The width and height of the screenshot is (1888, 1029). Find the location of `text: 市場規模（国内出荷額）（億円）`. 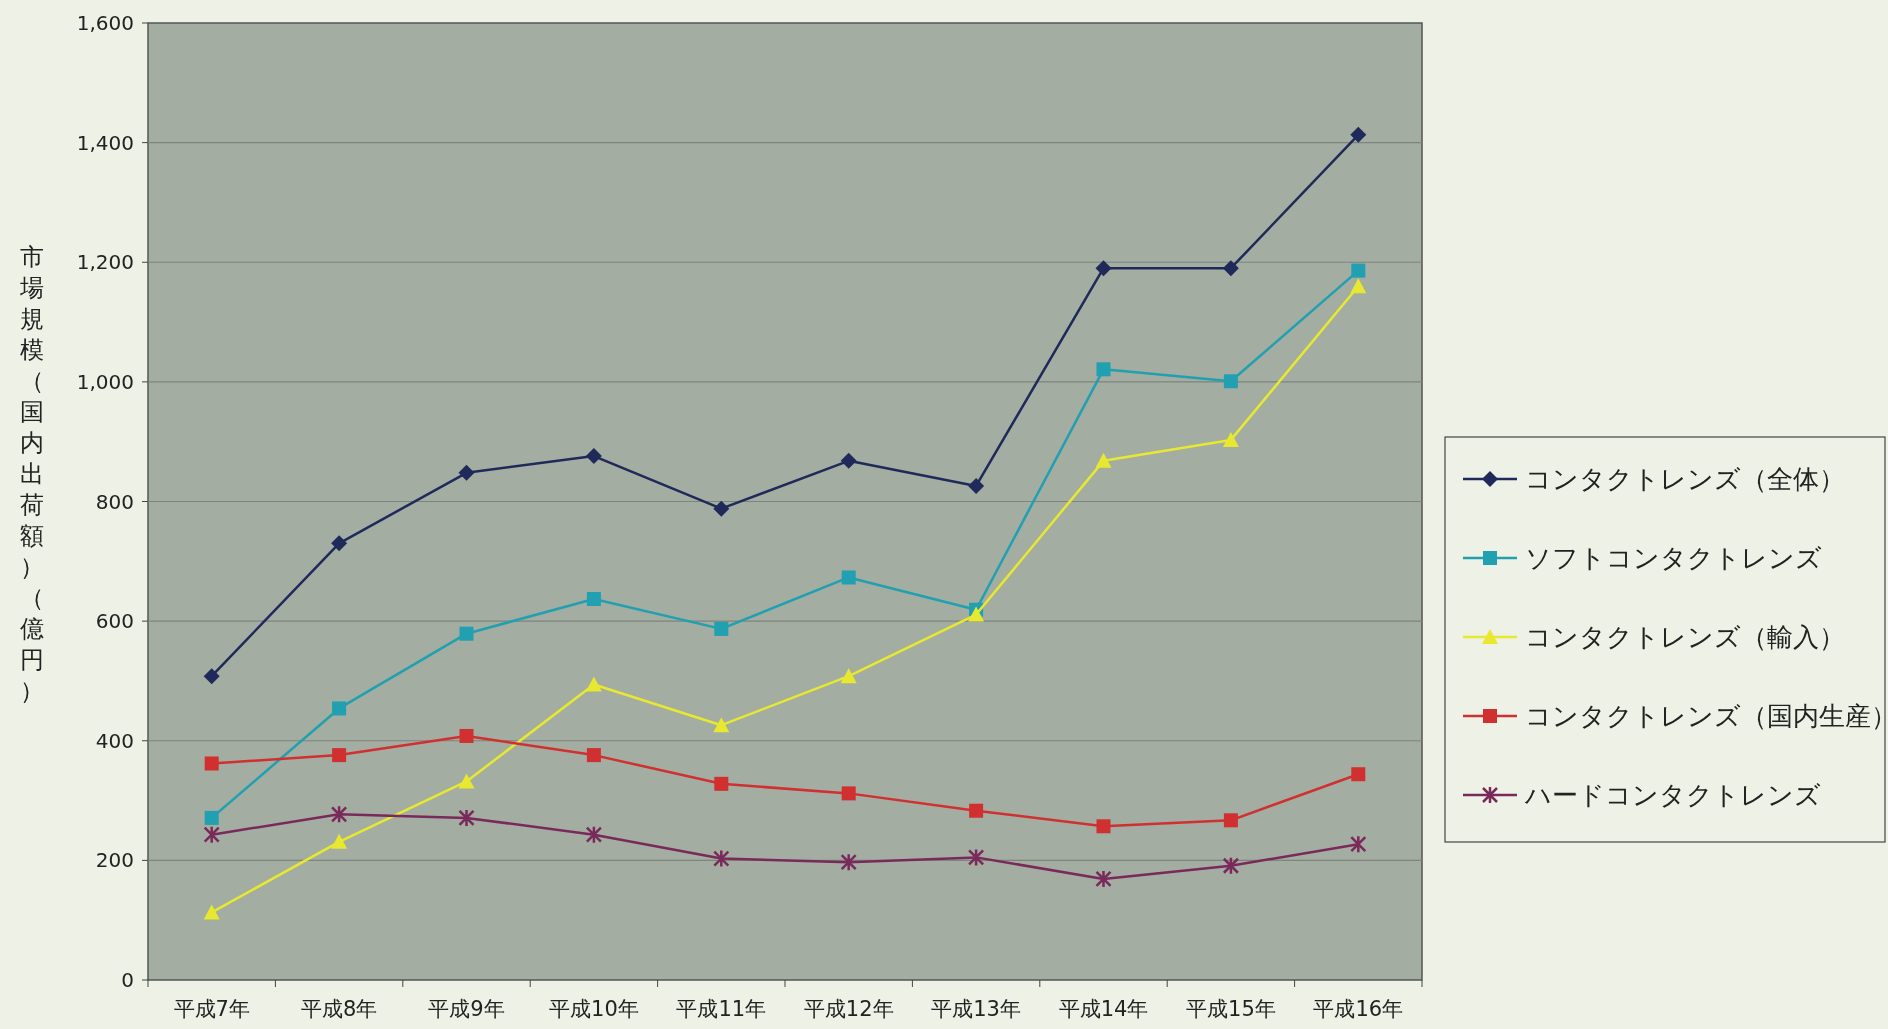

text: 市場規模（国内出荷額）（億円） is located at coordinates (32, 474).